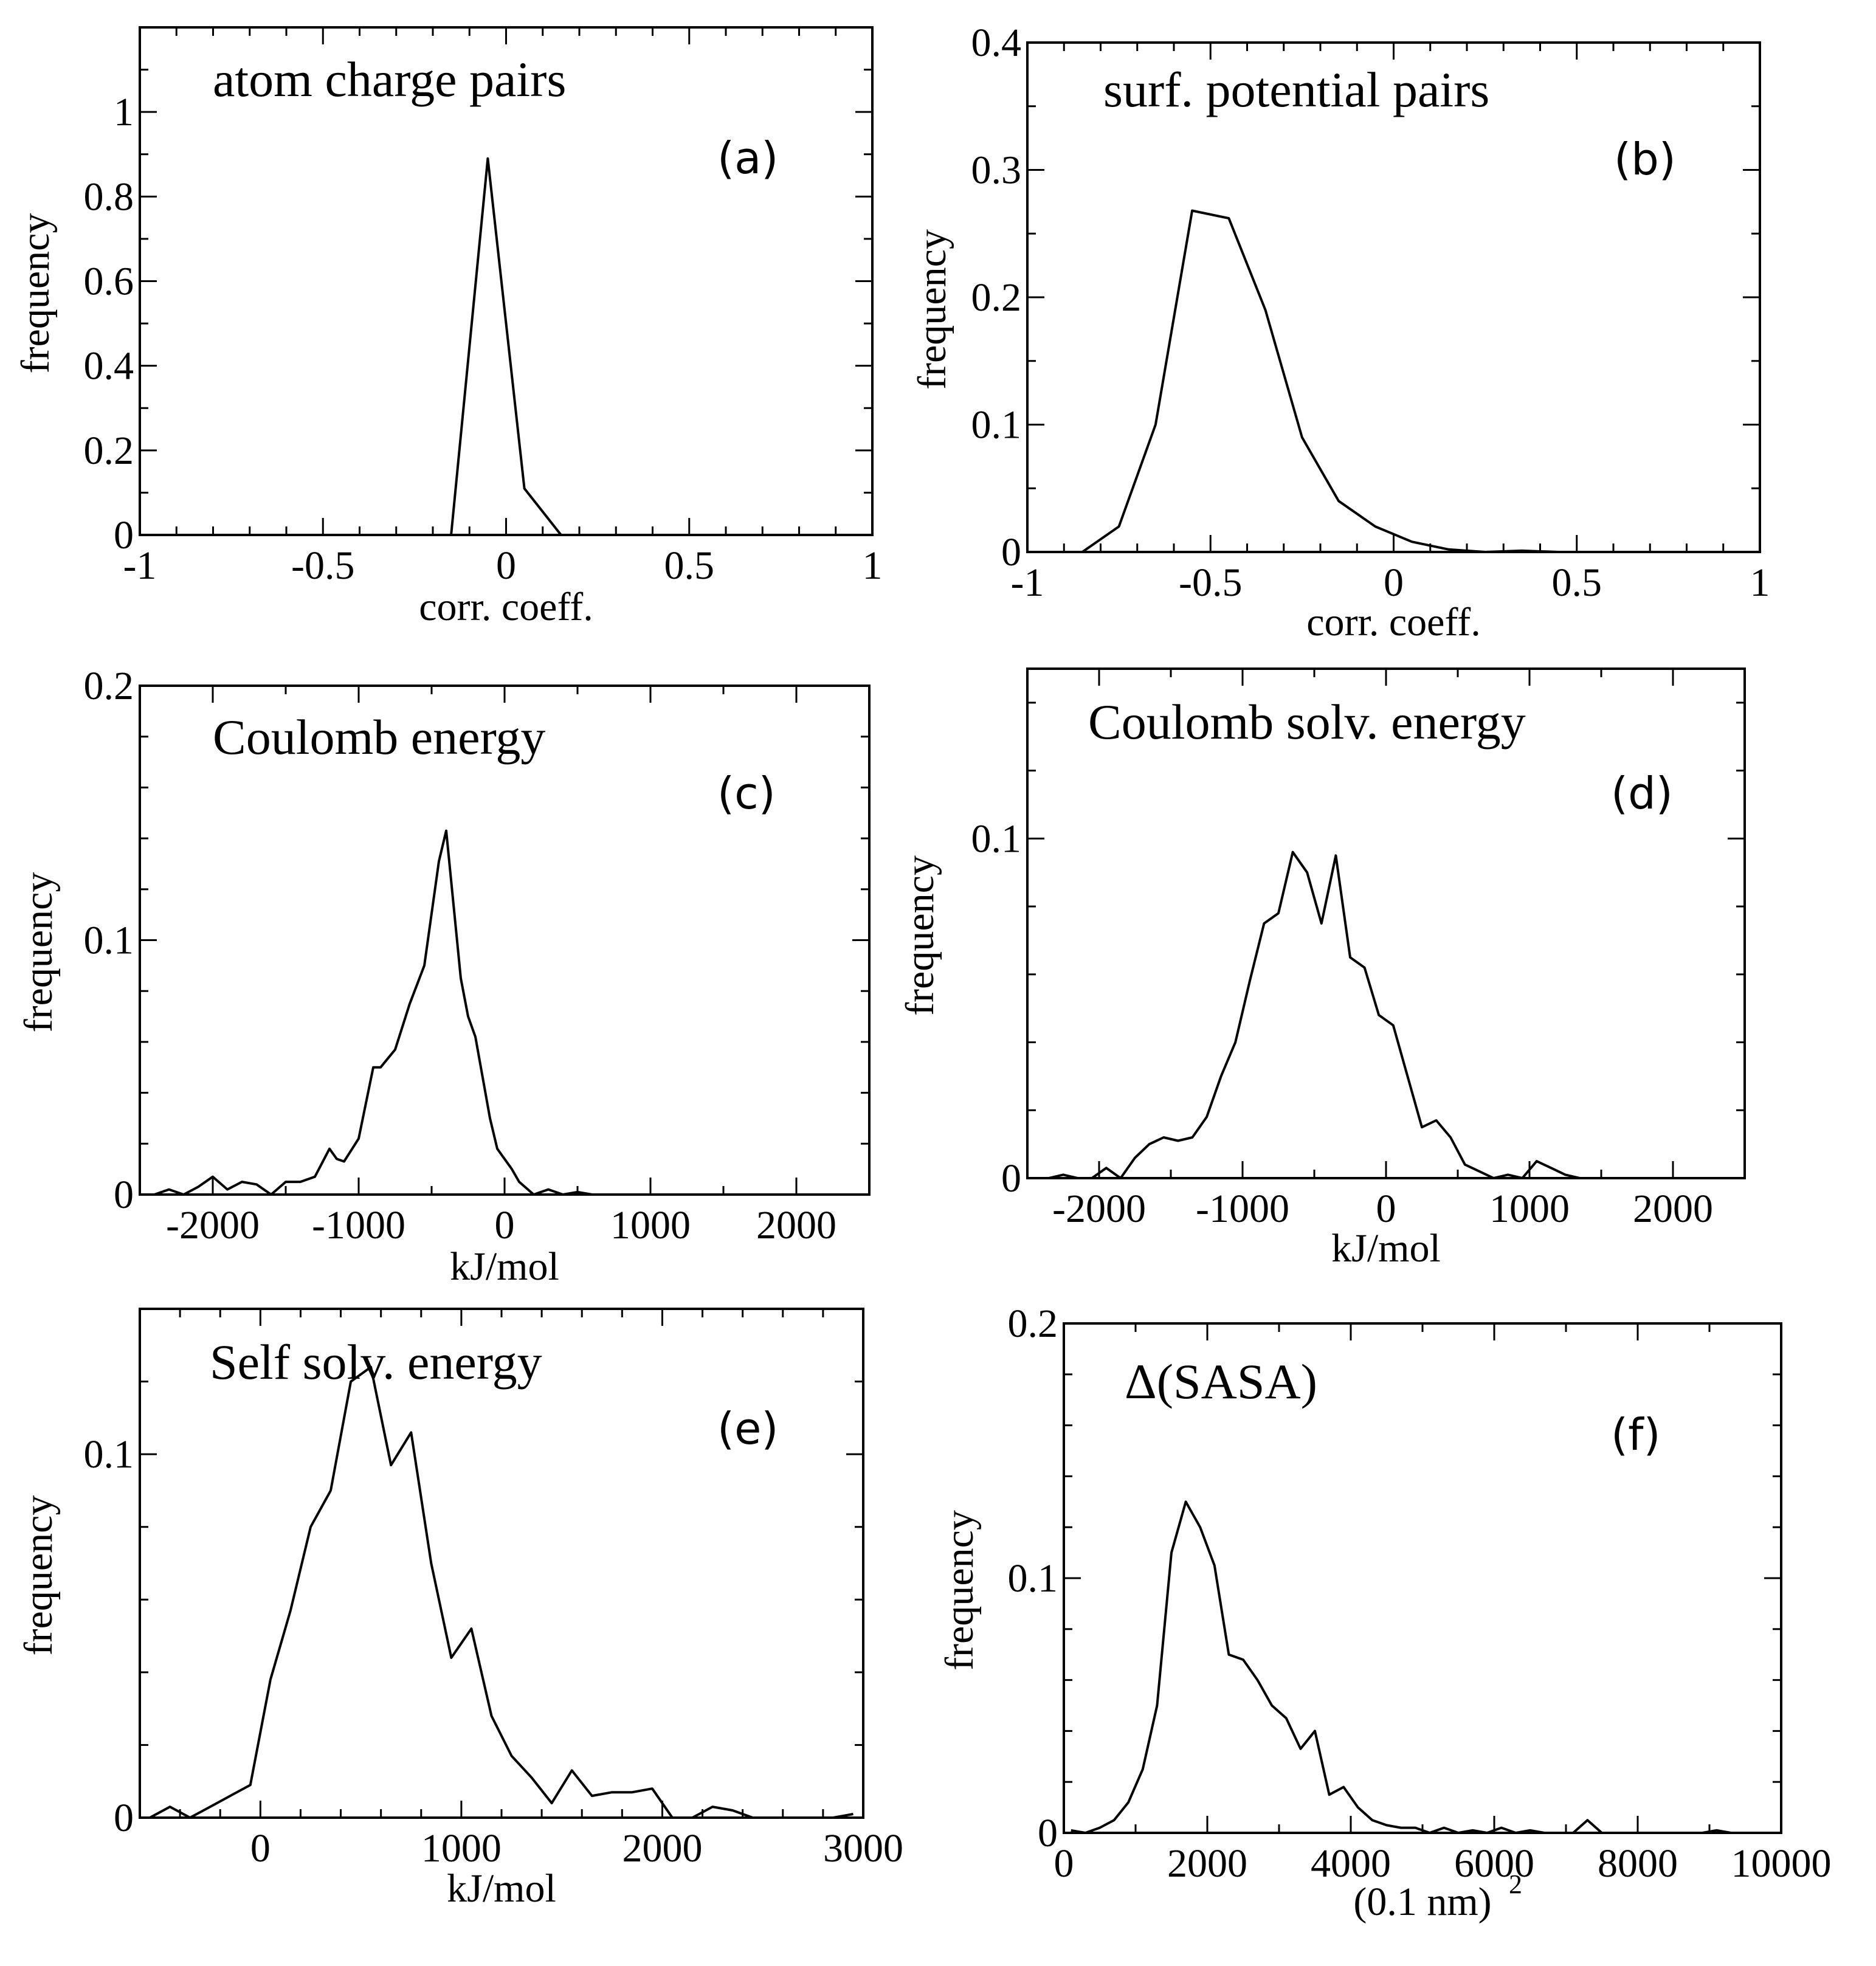 The width and height of the screenshot is (1876, 1966). Describe the element at coordinates (109, 282) in the screenshot. I see `y-tick-label: 0.6` at that location.